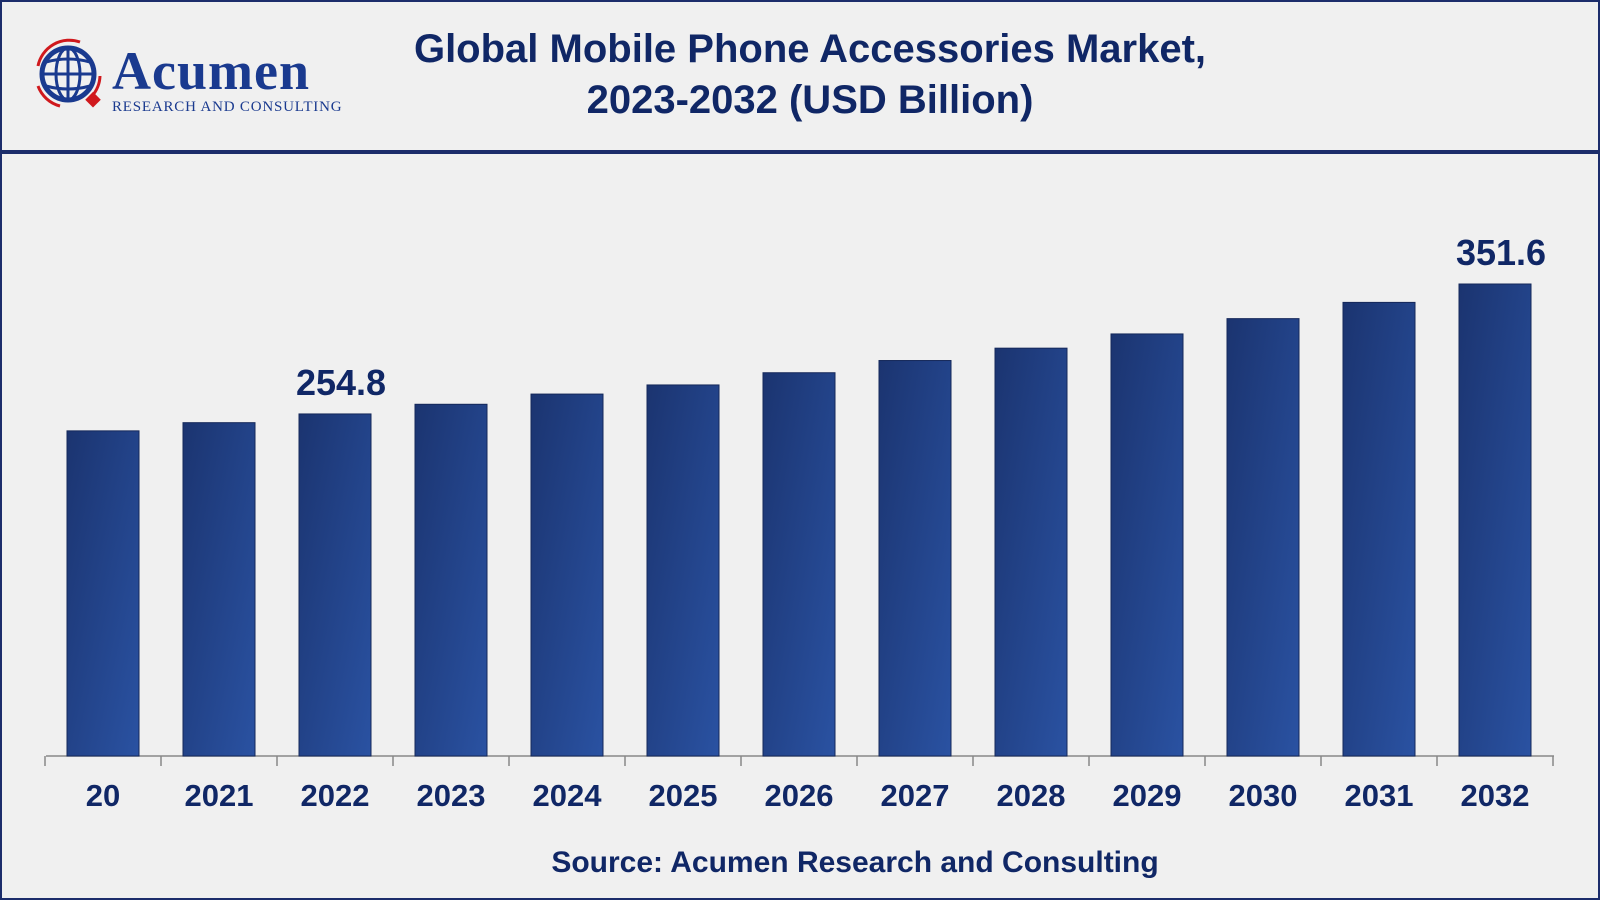 The image size is (1600, 900). I want to click on x-tick-label: 2023, so click(451, 795).